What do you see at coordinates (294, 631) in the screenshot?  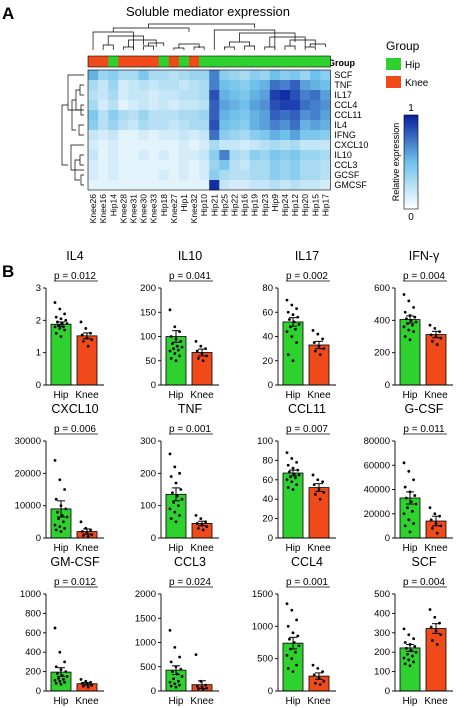 I see `bar-chart-ccl4: CCL4 p = 0.001 Hip Knee 0 500 1000 1500` at bounding box center [294, 631].